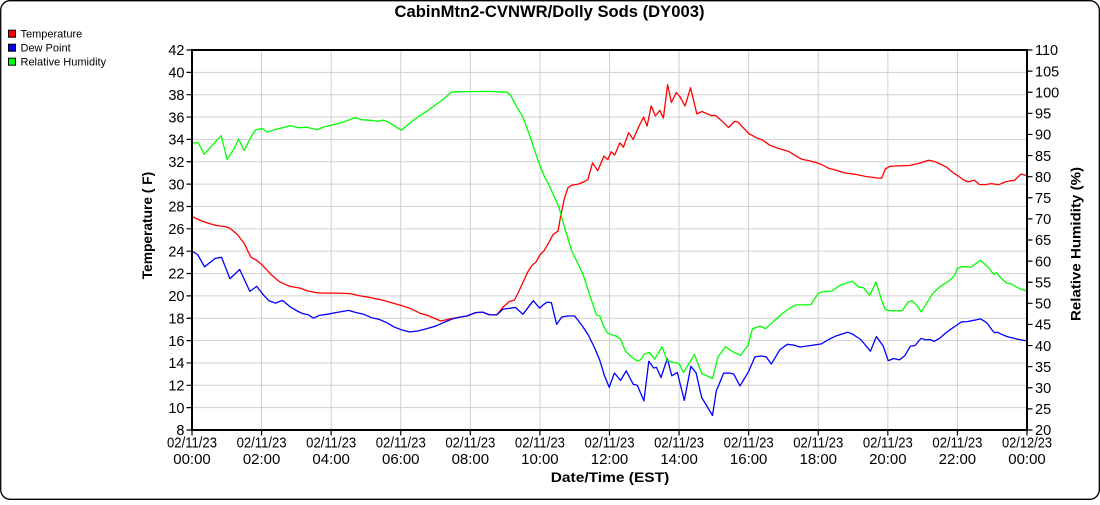 This screenshot has width=1100, height=505. Describe the element at coordinates (540, 460) in the screenshot. I see `svg-text: 10:00` at that location.